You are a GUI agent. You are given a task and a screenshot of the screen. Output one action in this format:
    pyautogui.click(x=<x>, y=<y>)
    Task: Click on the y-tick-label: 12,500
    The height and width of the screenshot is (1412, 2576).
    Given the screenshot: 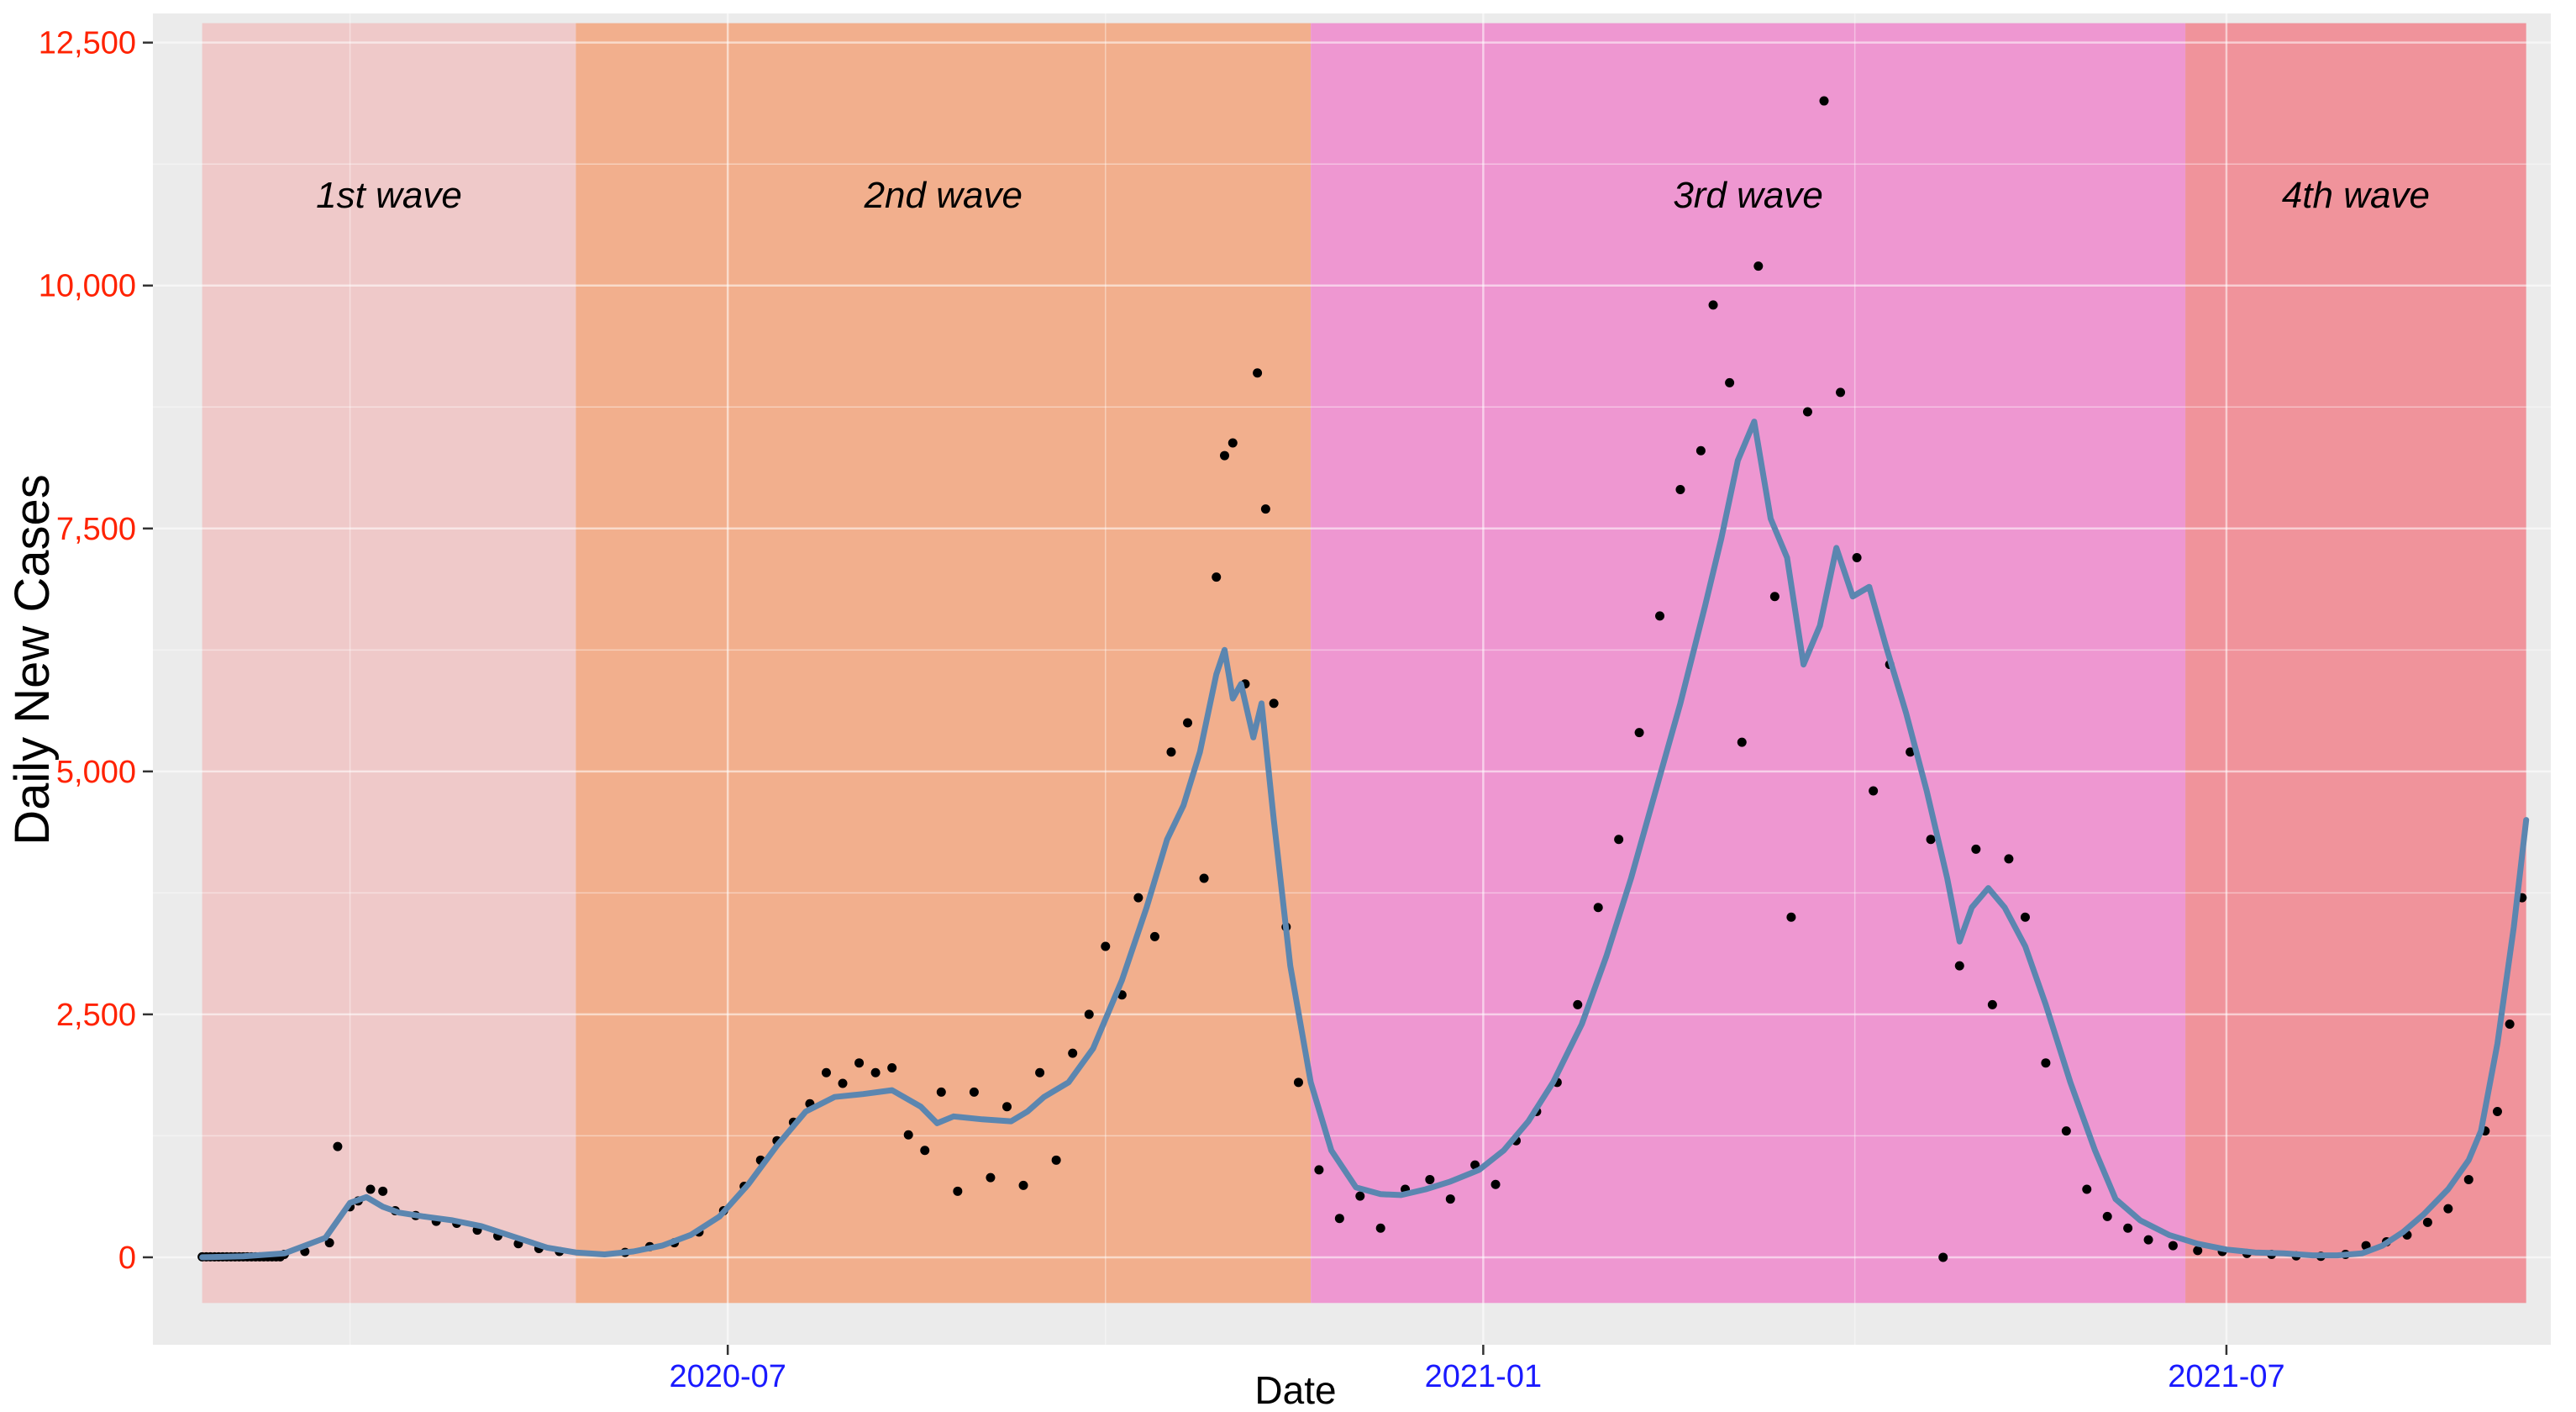 What is the action you would take?
    pyautogui.click(x=87, y=43)
    